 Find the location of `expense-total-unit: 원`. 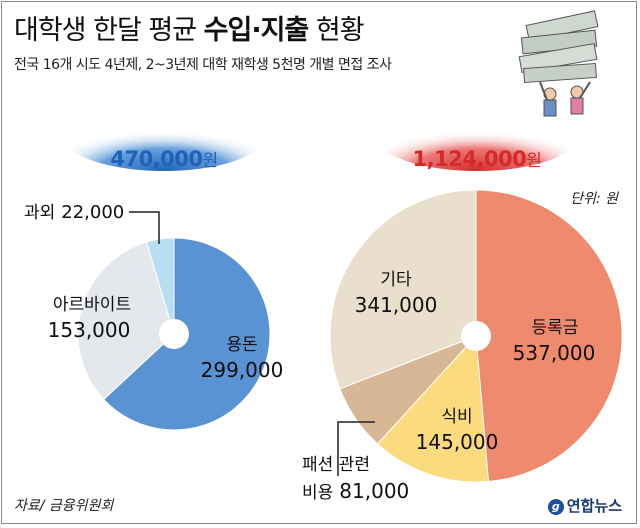

expense-total-unit: 원 is located at coordinates (534, 161).